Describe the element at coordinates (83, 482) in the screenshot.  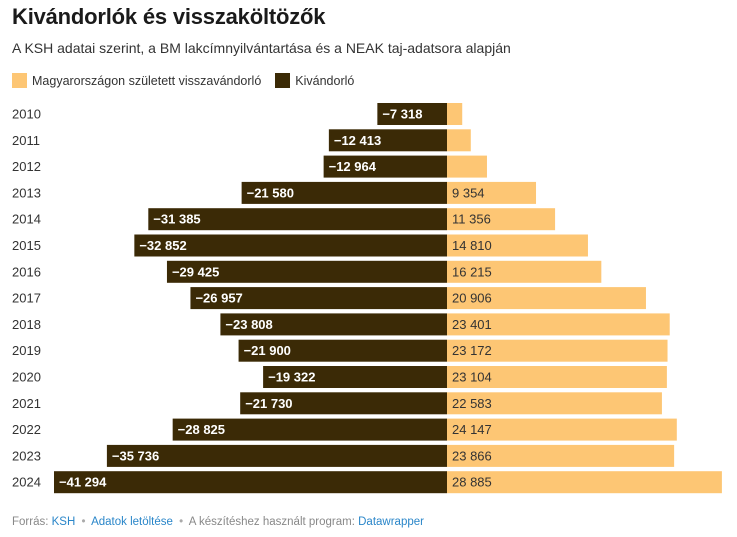
I see `bar-label-emigrant: −41 294` at that location.